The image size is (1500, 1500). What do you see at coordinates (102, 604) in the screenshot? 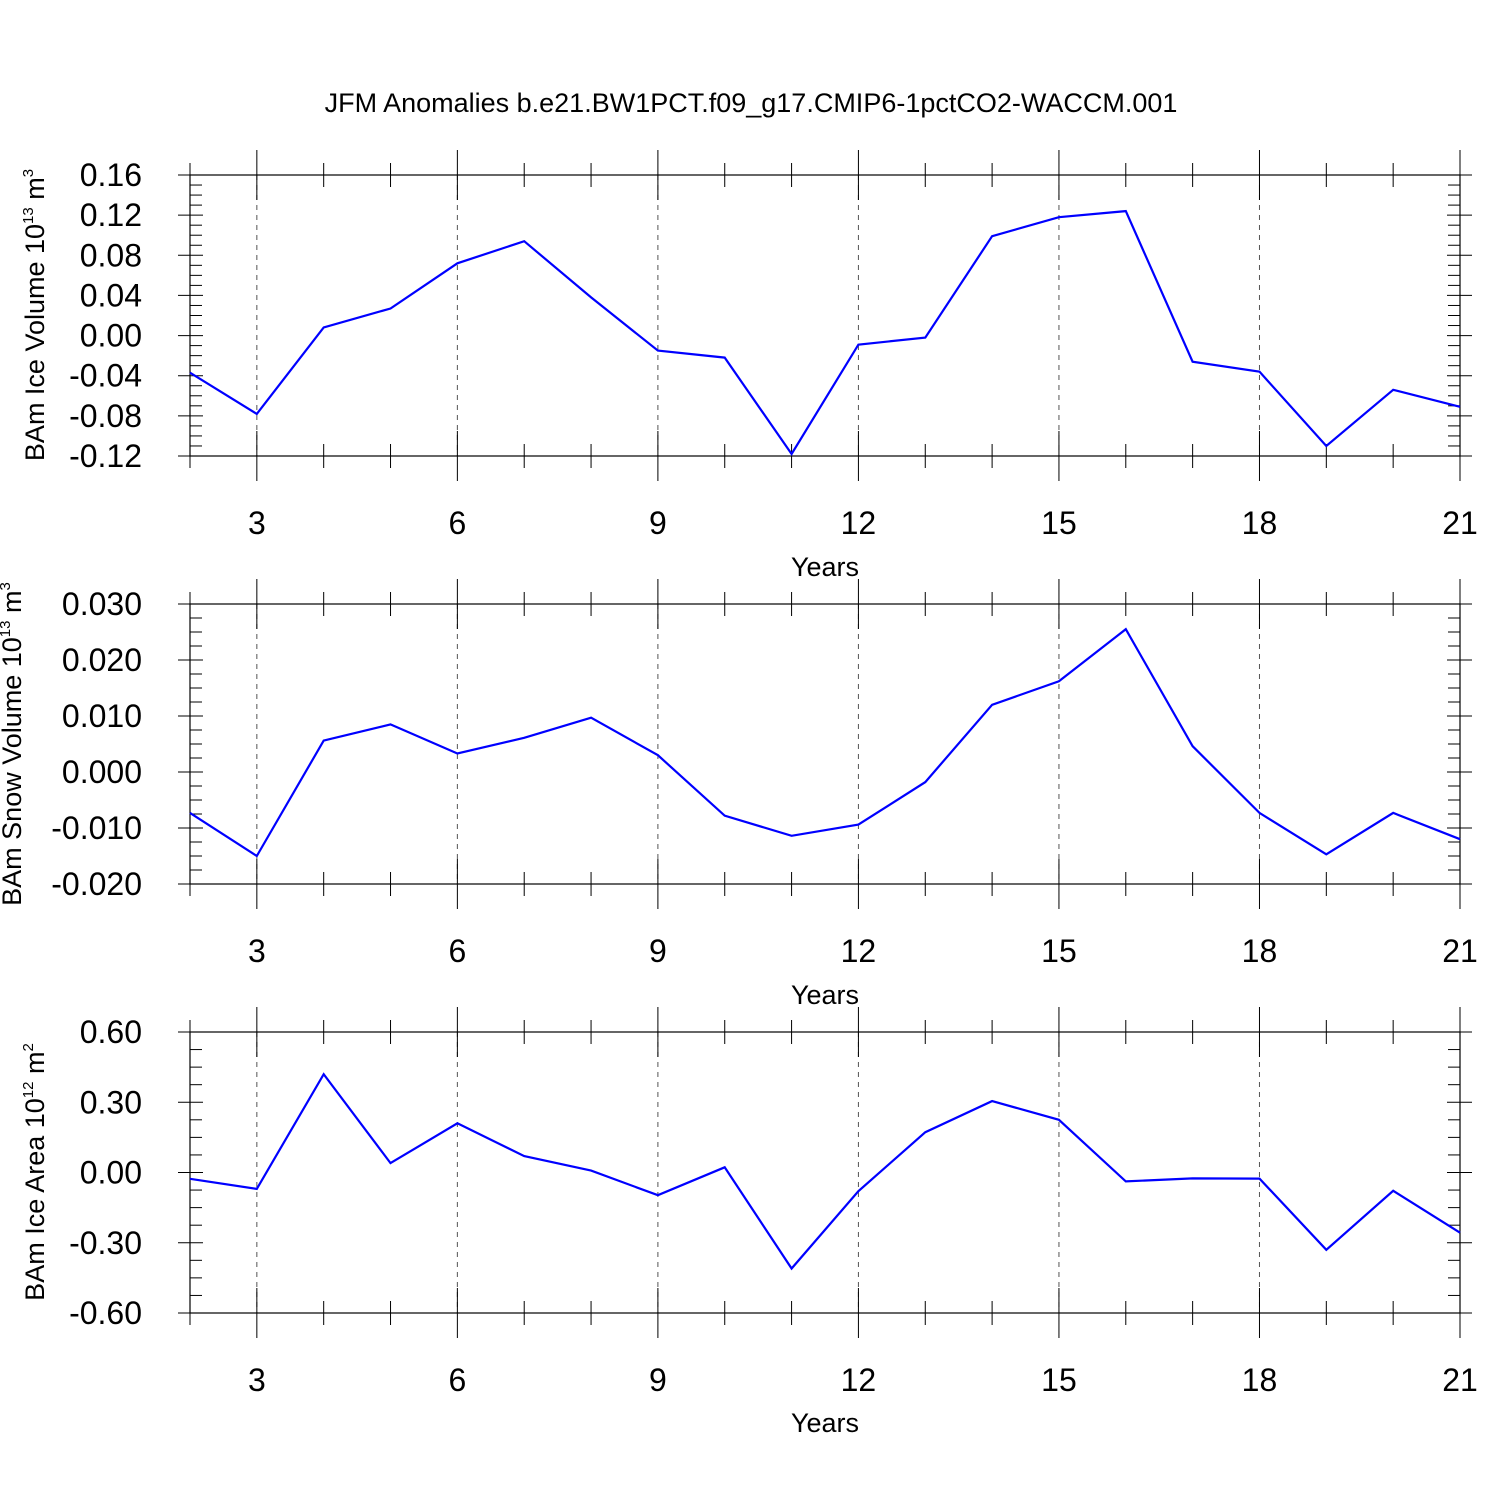
I see `y-tick-label: 0.030` at bounding box center [102, 604].